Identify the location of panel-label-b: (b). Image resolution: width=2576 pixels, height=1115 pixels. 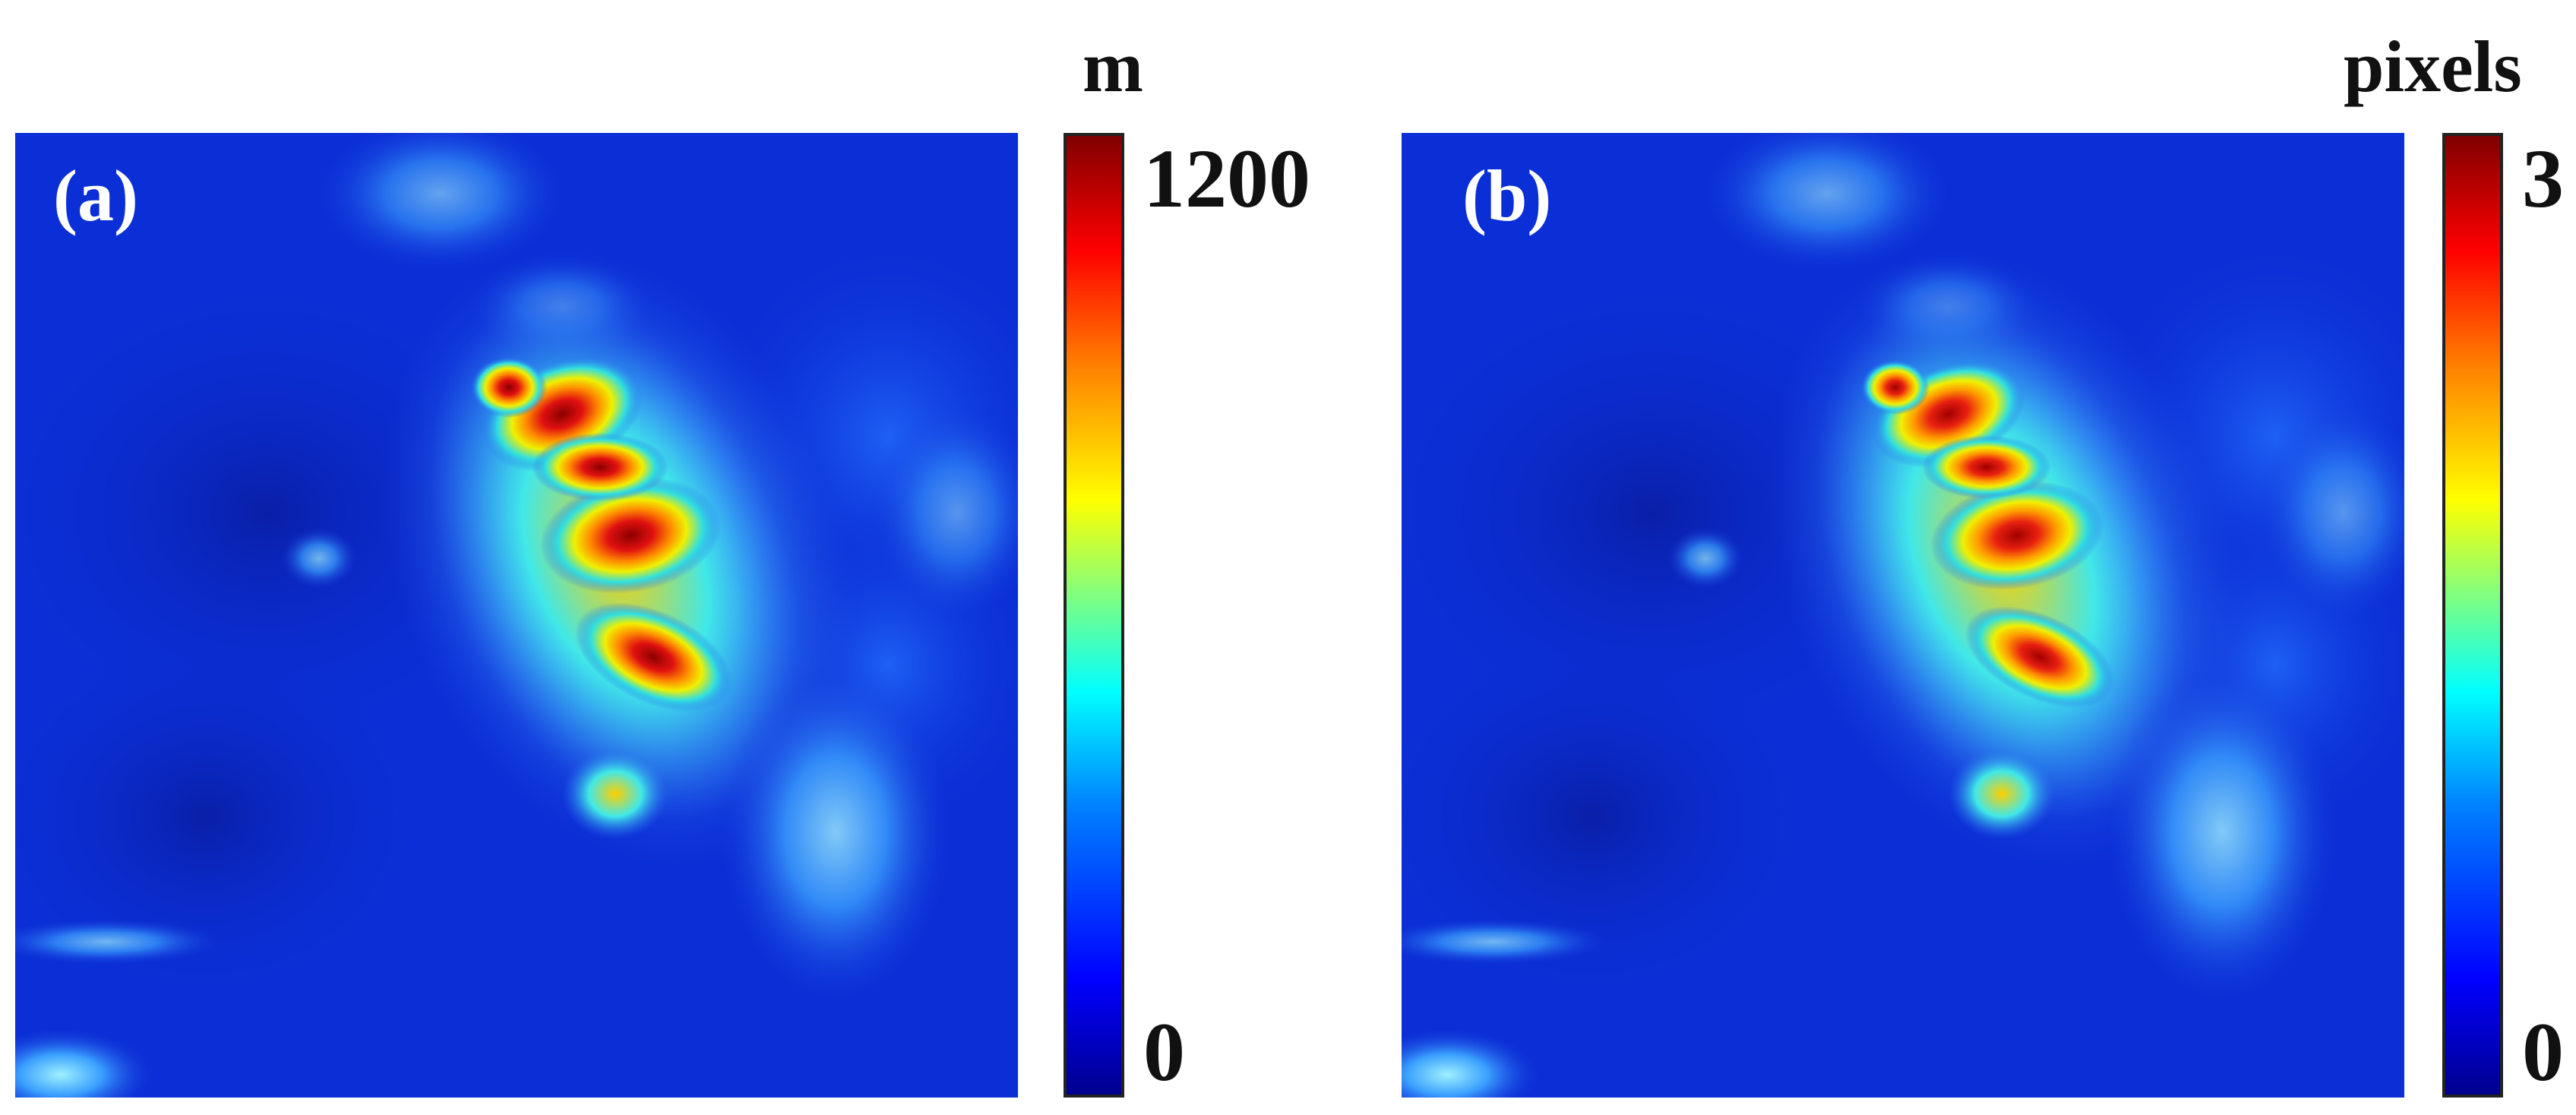
(1507, 195).